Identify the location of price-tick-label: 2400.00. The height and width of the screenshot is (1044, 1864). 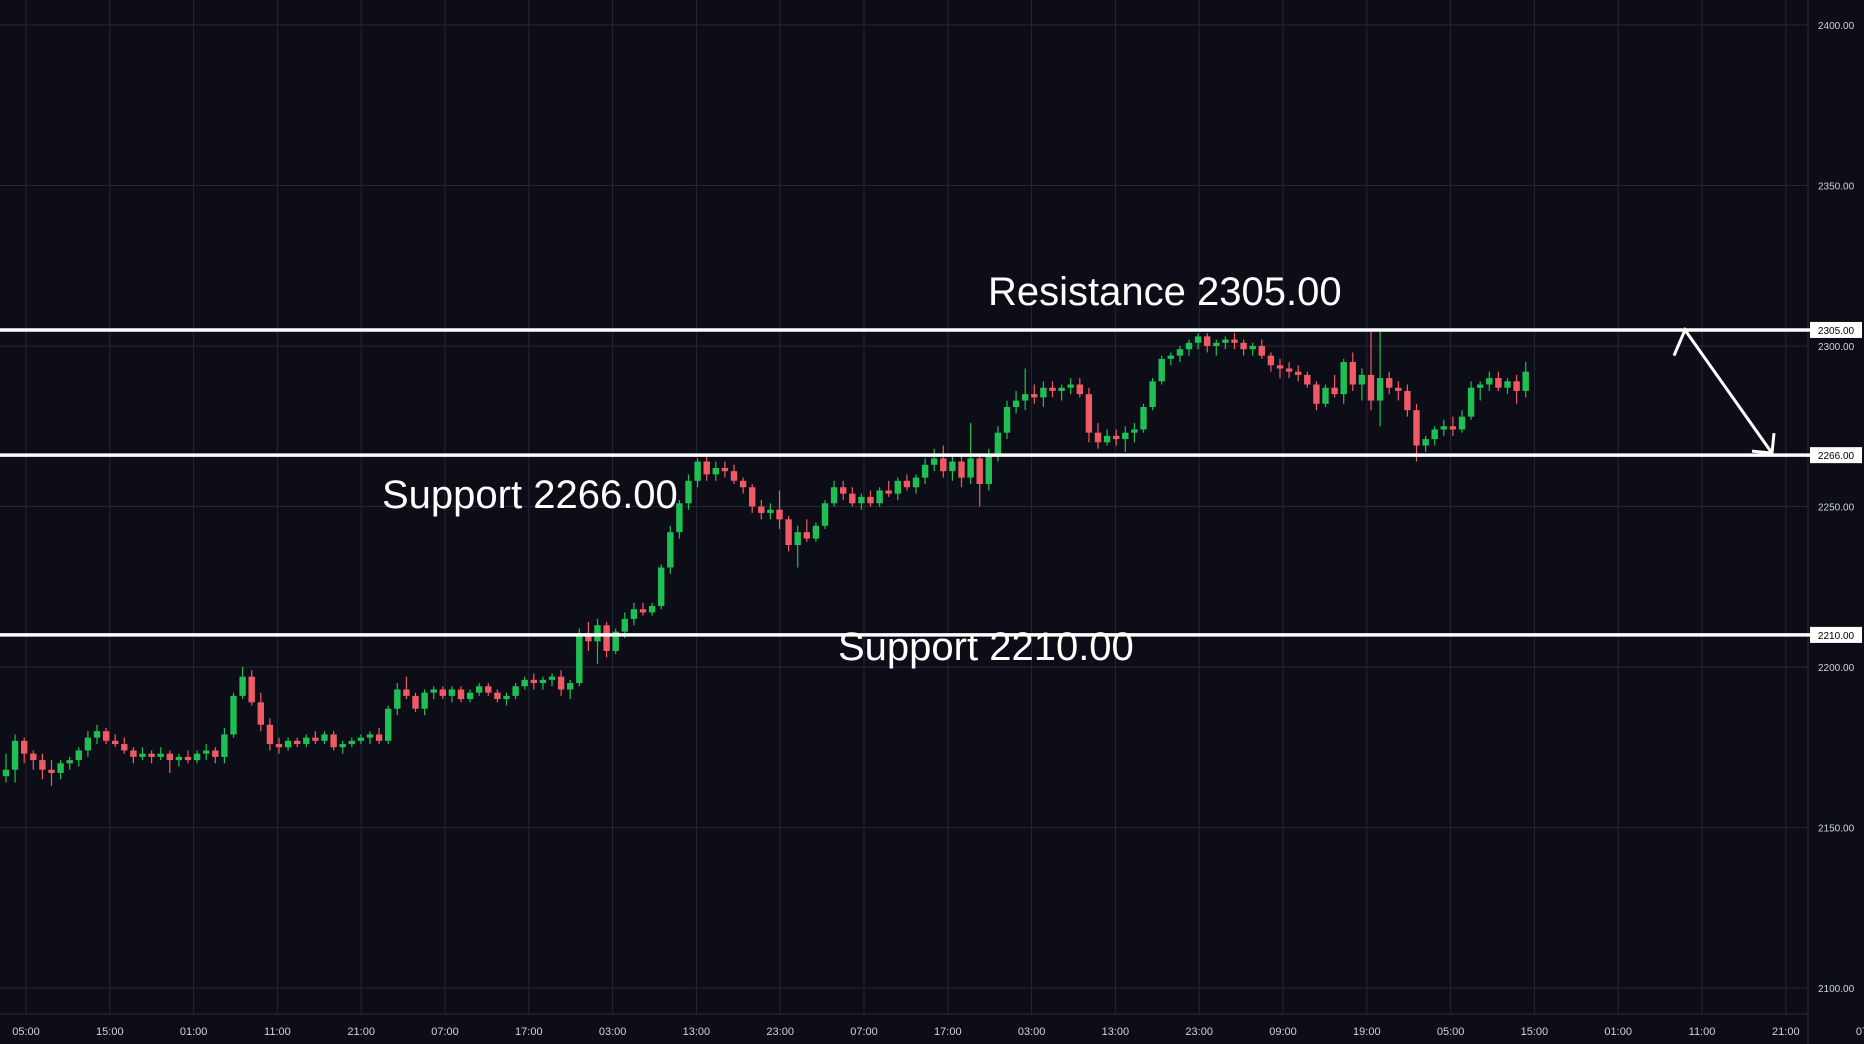
(1836, 26).